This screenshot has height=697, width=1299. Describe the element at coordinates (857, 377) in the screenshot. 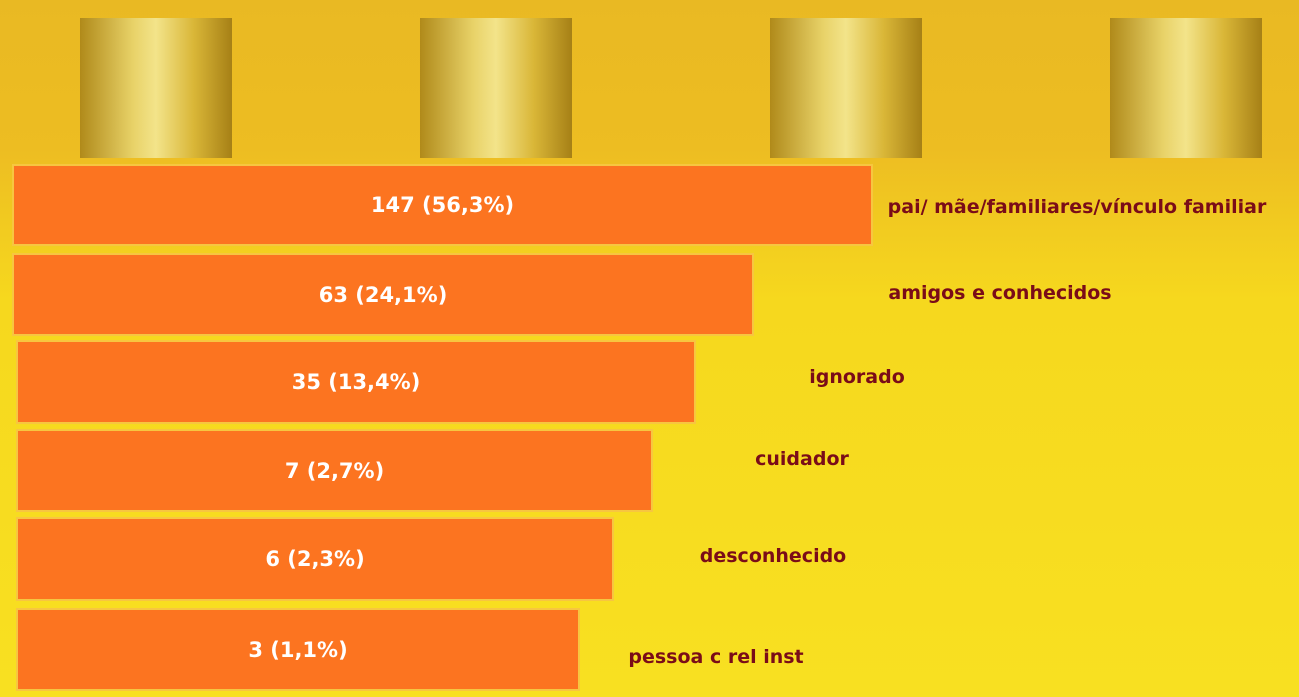

I see `category-label: ignorado` at that location.